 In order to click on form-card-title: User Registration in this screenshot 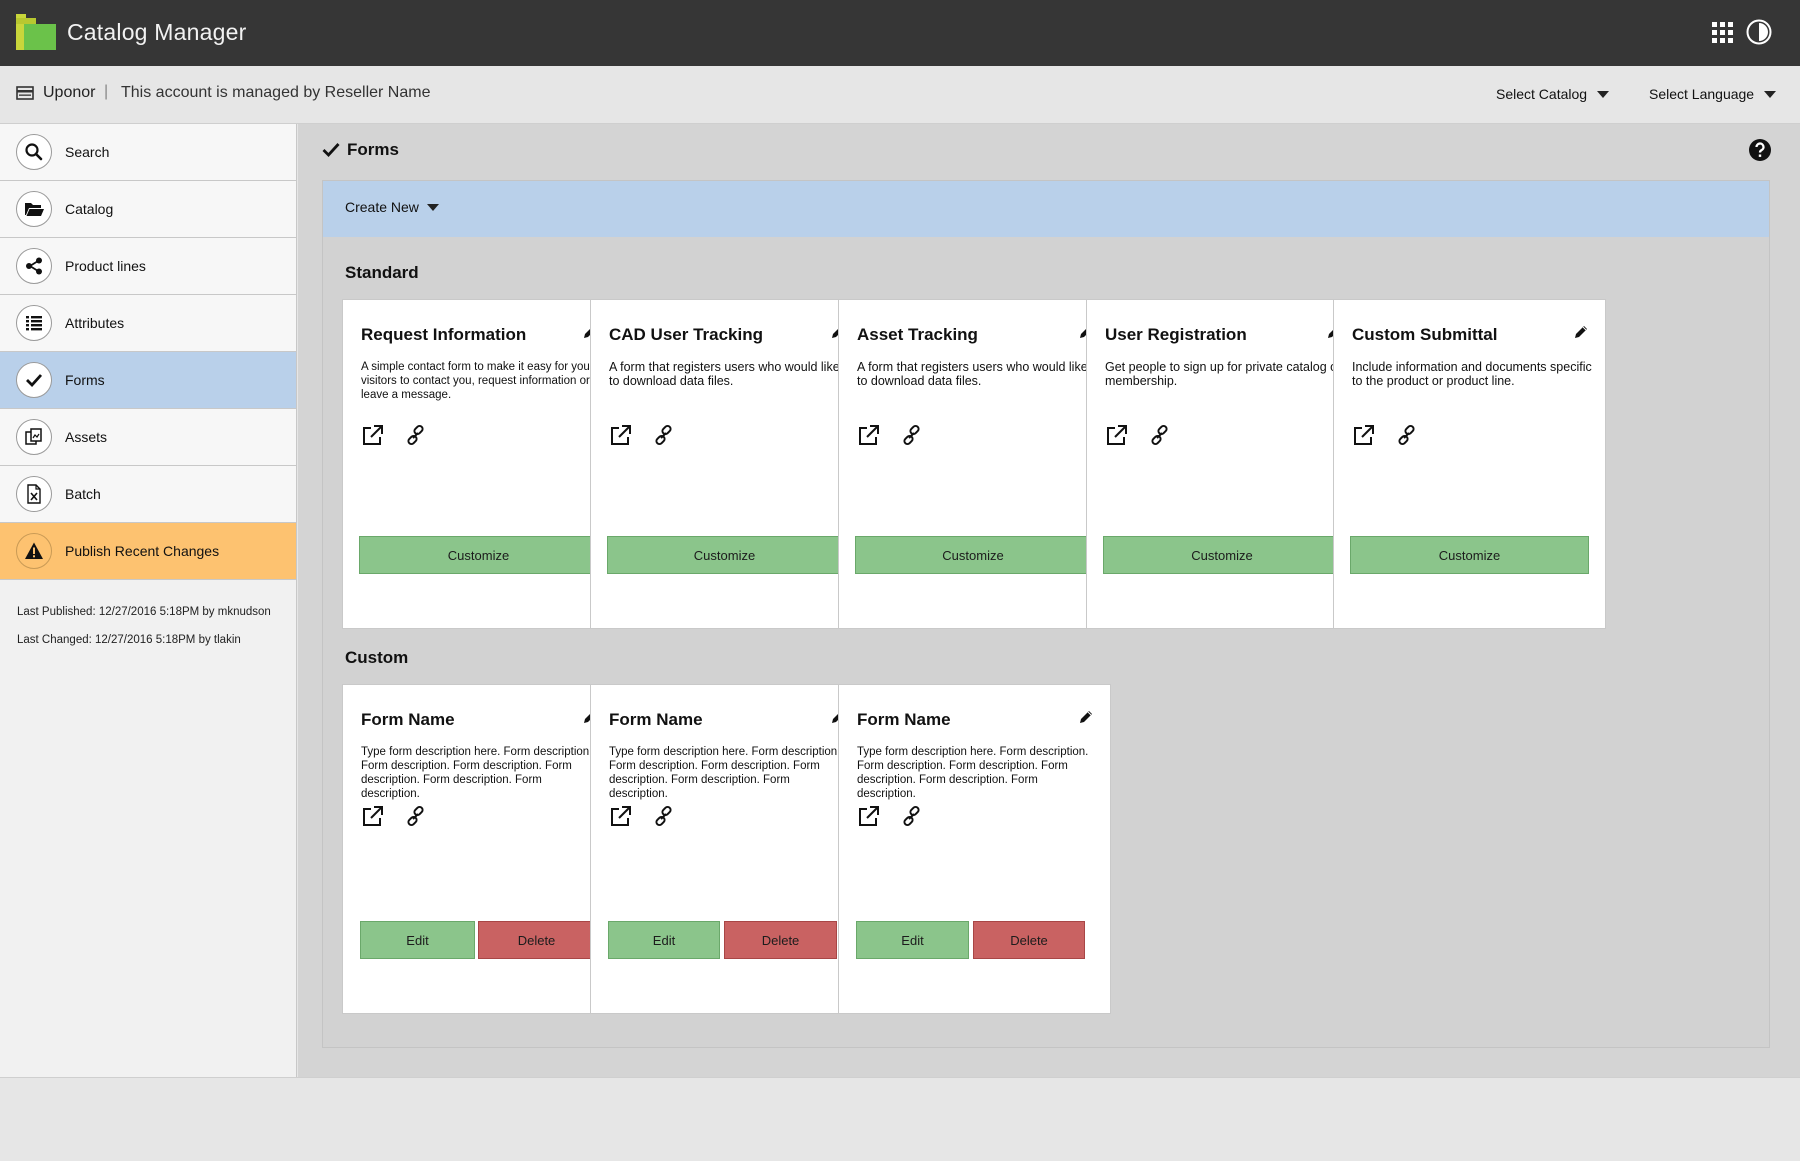, I will do `click(1176, 334)`.